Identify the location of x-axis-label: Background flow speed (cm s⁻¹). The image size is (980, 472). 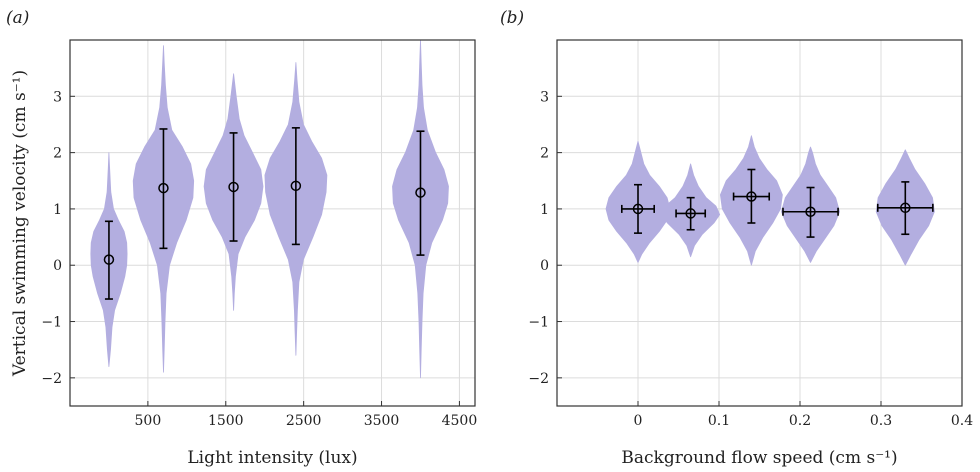
(759, 458).